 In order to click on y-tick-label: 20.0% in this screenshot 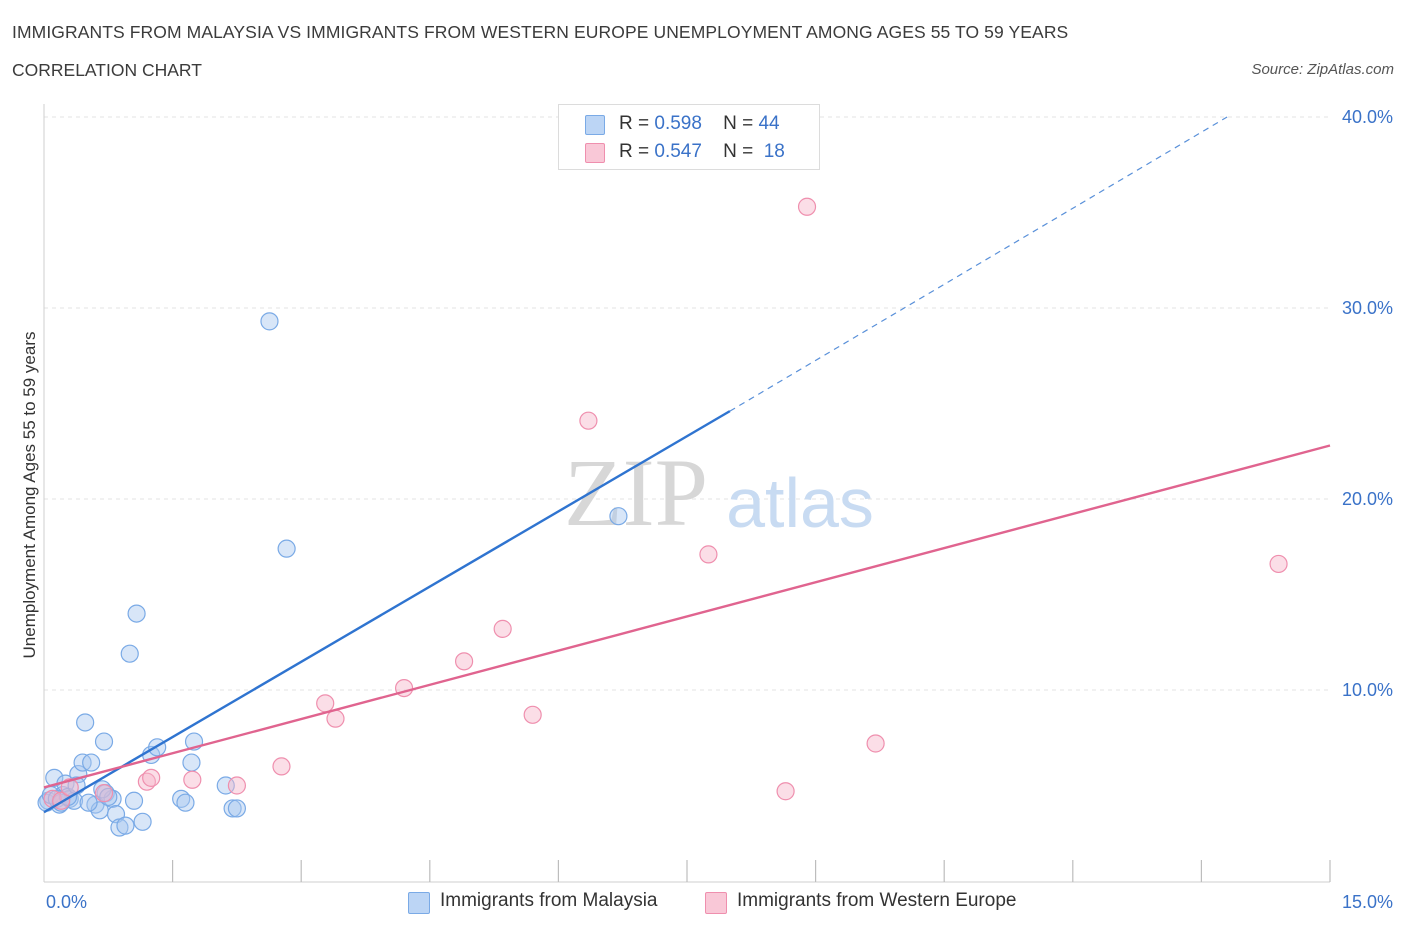, I will do `click(1367, 499)`.